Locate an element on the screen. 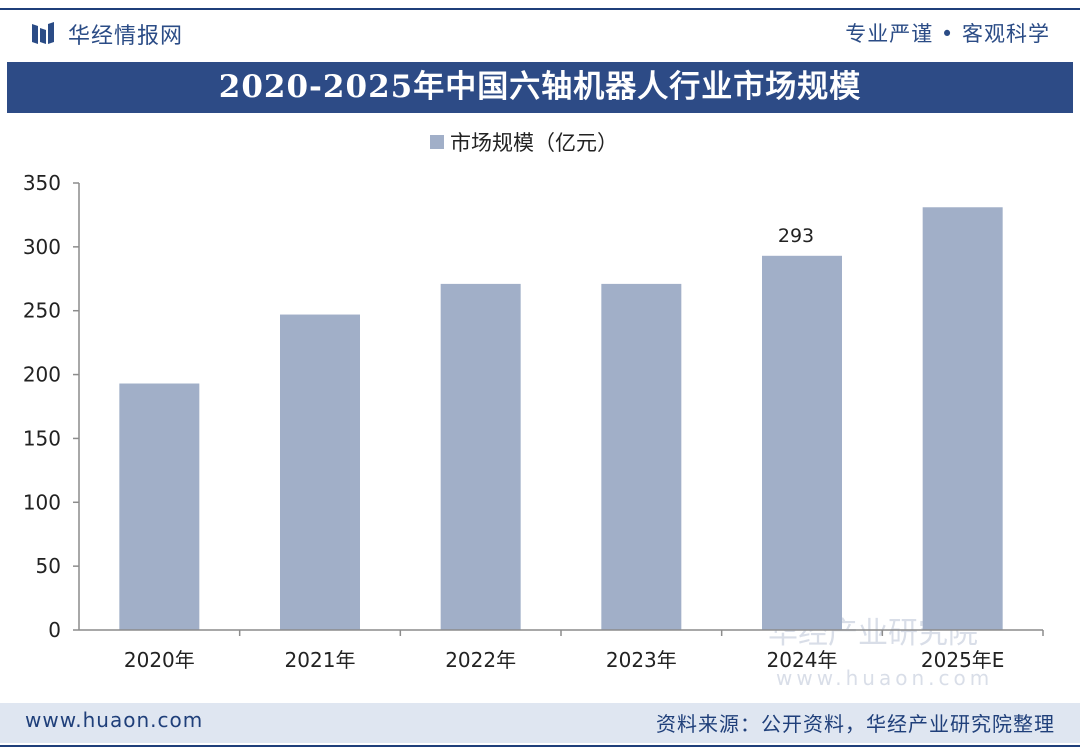 The image size is (1080, 751). y-tick-label: 150 is located at coordinates (42, 438).